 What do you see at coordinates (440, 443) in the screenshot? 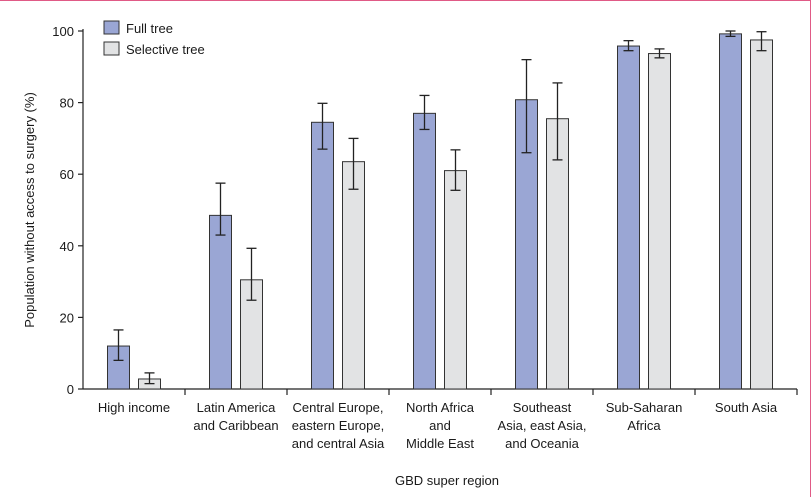
I see `category-label-line: Middle East` at bounding box center [440, 443].